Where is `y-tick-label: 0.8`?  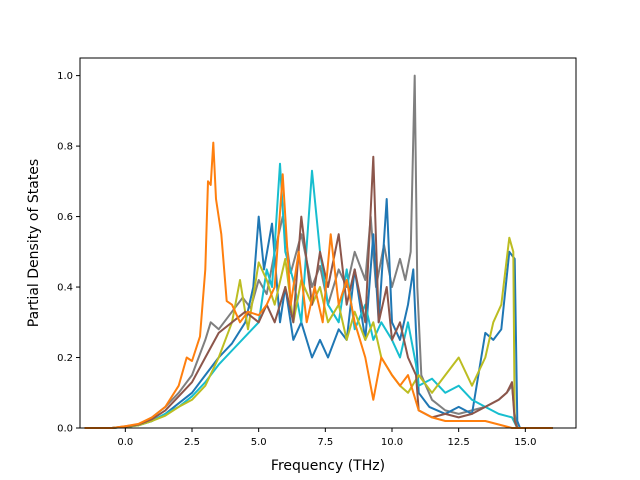
y-tick-label: 0.8 is located at coordinates (65, 147).